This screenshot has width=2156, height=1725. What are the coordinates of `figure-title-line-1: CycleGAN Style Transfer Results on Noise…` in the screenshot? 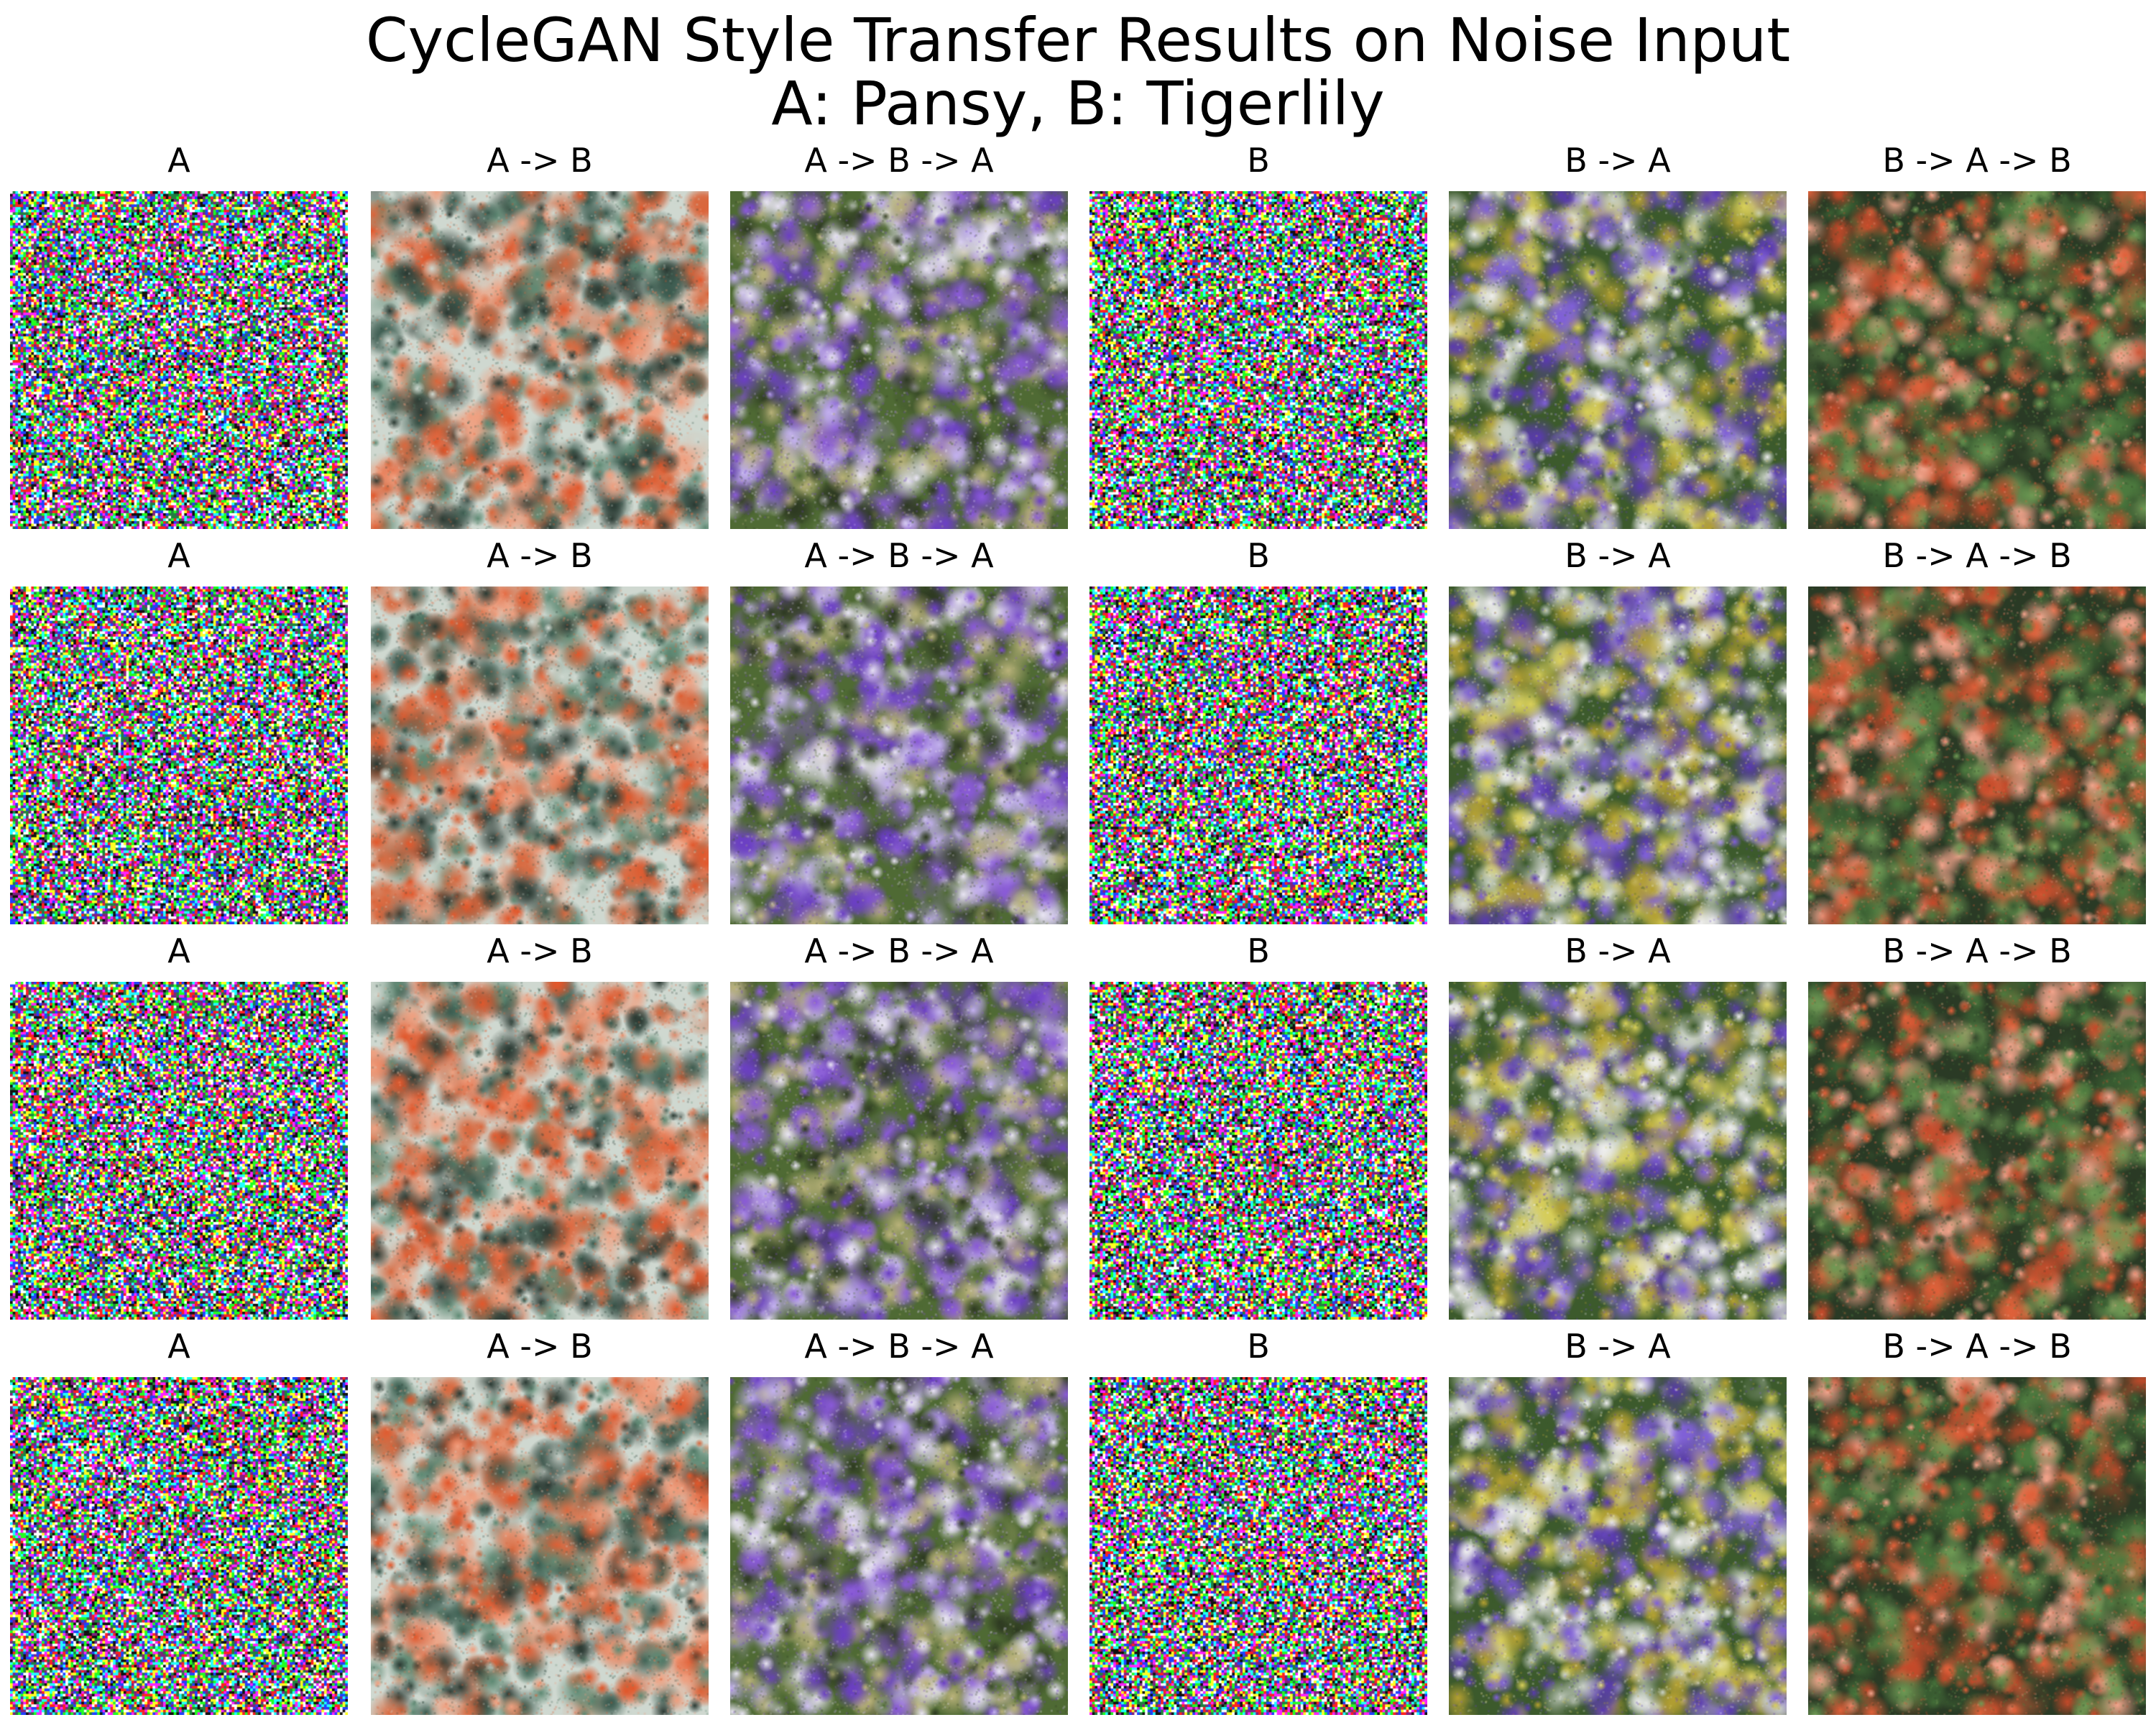 It's located at (1078, 40).